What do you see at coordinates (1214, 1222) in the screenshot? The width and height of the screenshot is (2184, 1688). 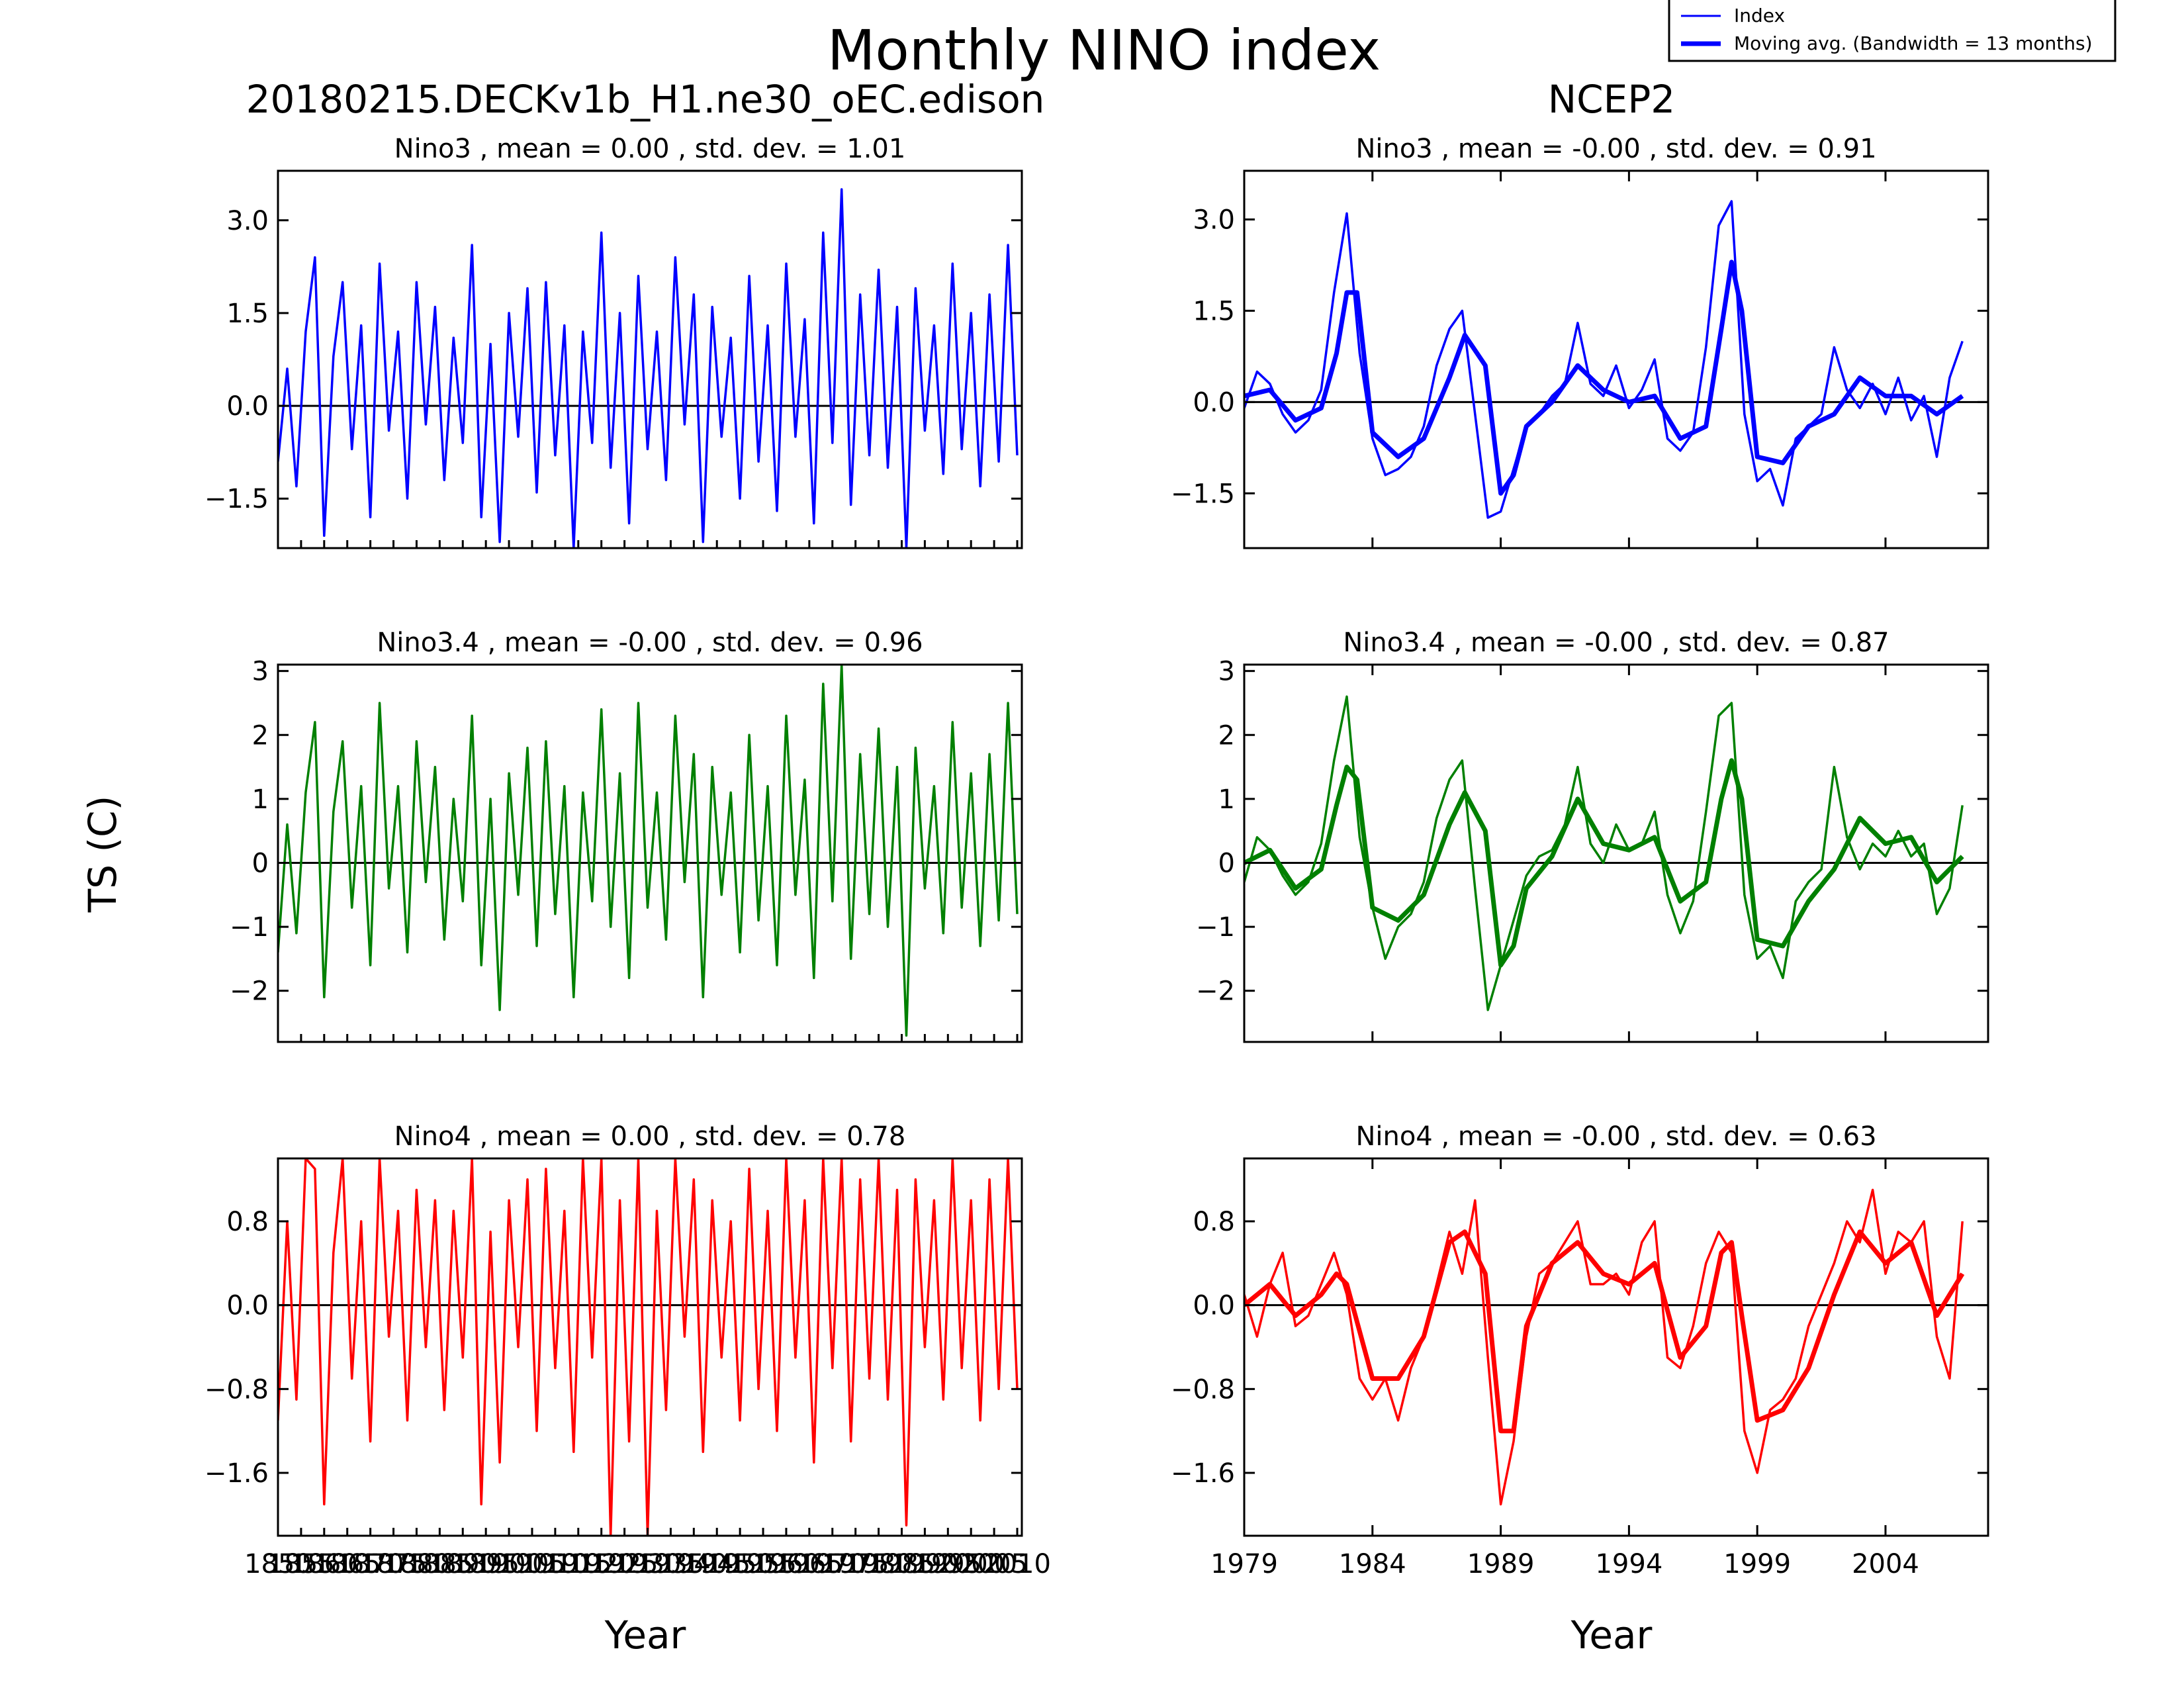 I see `y-tick-label: 0.8` at bounding box center [1214, 1222].